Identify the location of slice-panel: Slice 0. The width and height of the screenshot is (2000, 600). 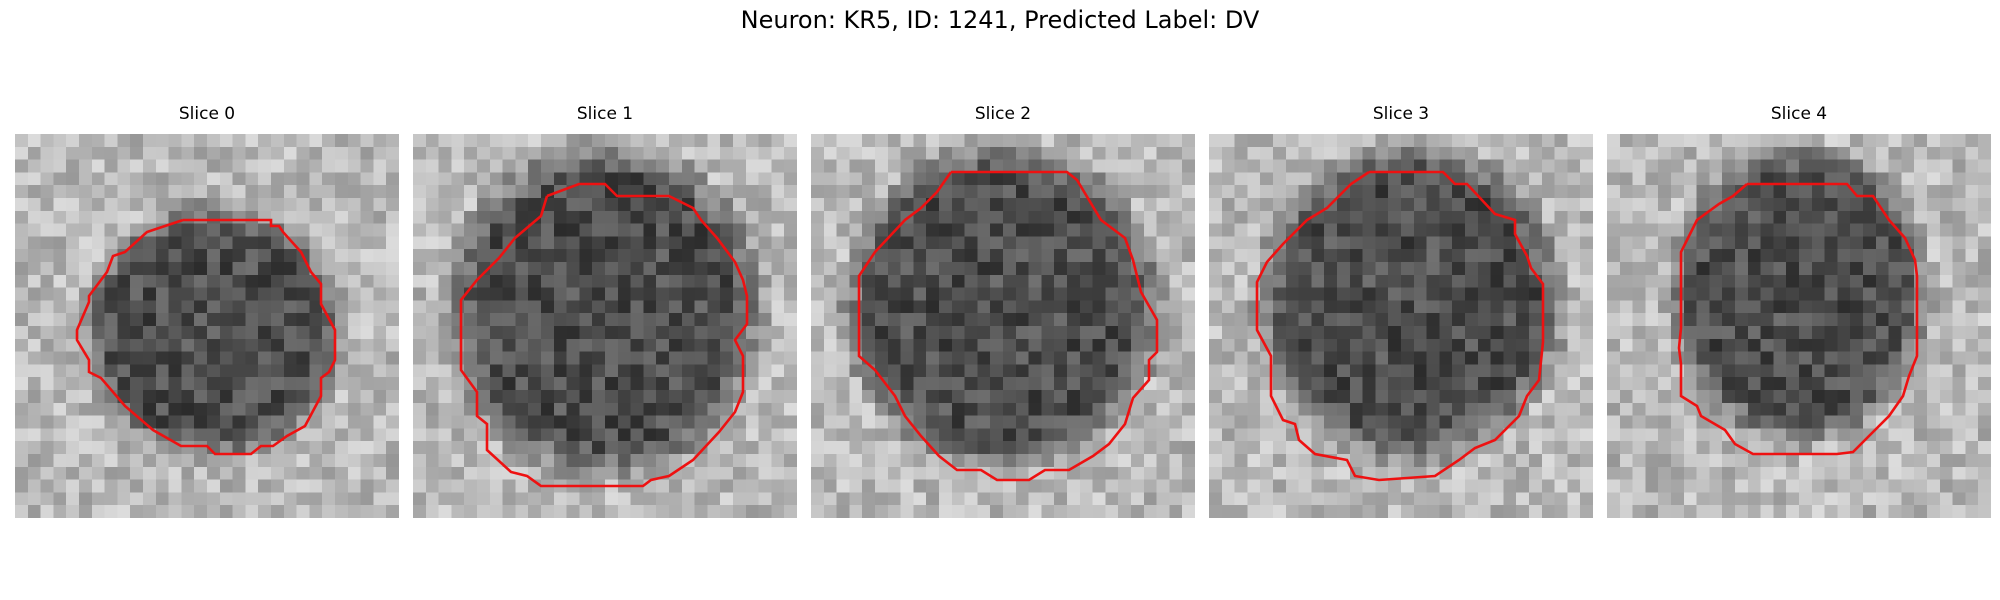
(207, 311).